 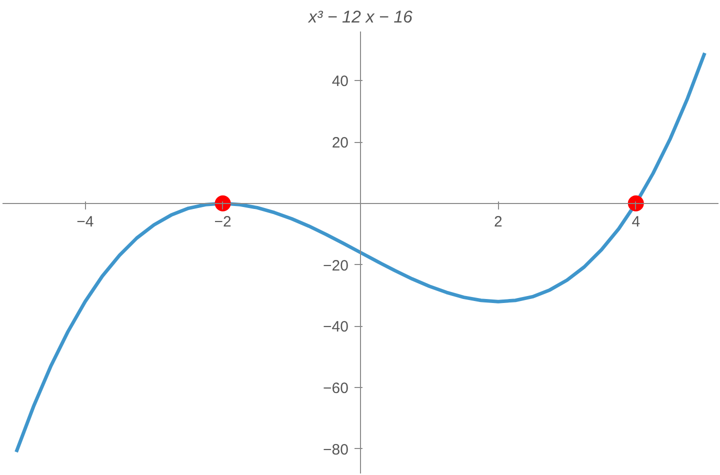 What do you see at coordinates (336, 327) in the screenshot?
I see `y-tick-label: −40` at bounding box center [336, 327].